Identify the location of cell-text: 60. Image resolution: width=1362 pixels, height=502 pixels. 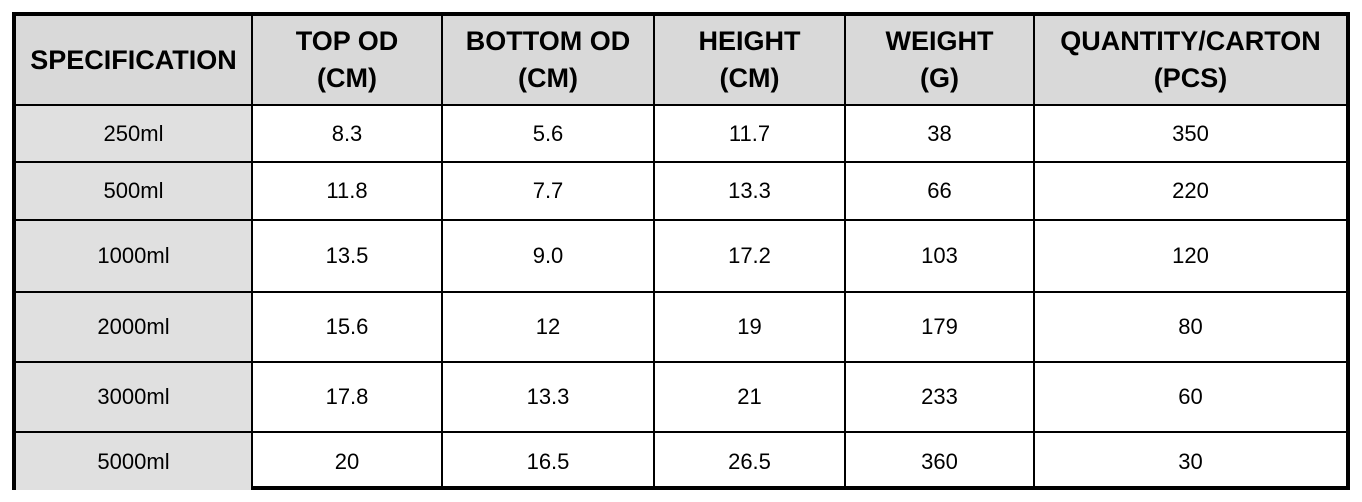
(1190, 396).